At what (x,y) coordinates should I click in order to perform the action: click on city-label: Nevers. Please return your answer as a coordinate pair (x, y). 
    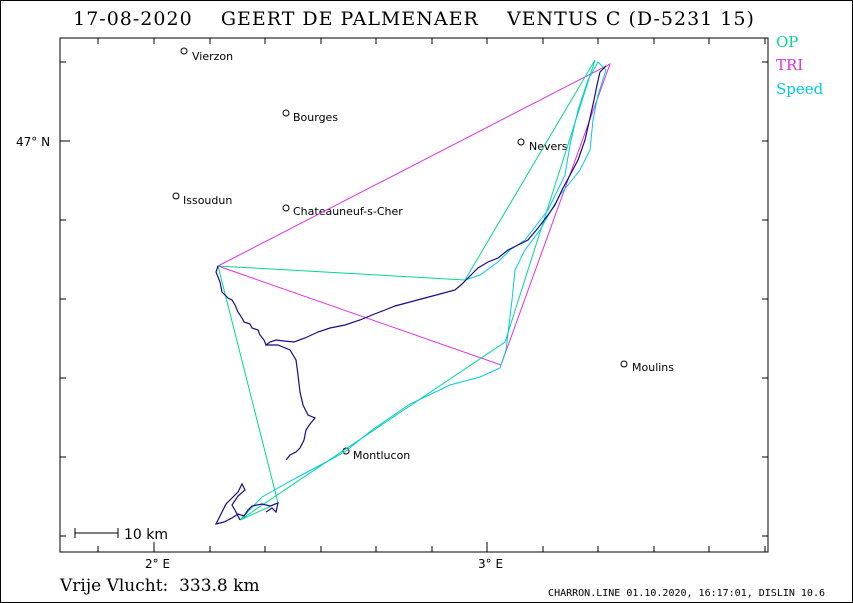
    Looking at the image, I should click on (548, 146).